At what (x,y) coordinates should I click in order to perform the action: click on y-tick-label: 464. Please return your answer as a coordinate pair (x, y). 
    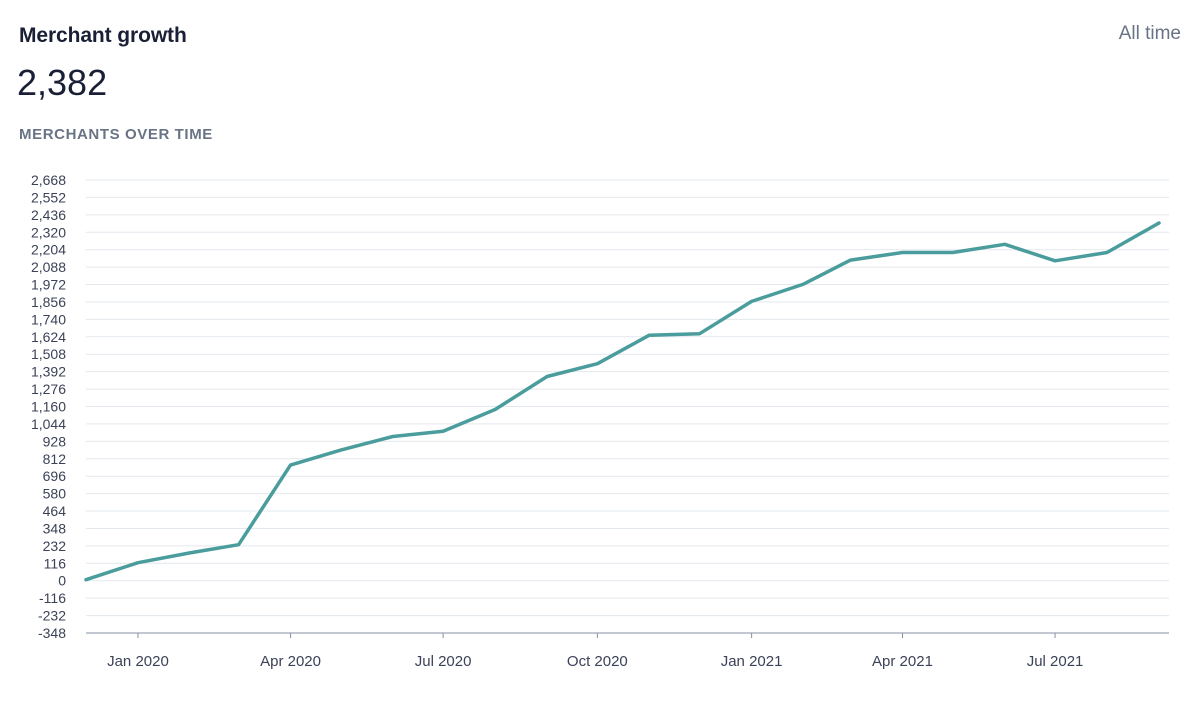
    Looking at the image, I should click on (55, 511).